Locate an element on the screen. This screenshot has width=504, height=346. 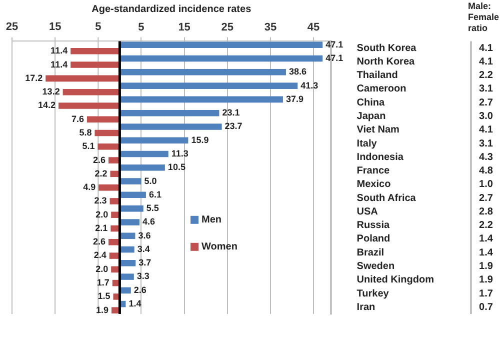
data-label: 2.4 is located at coordinates (100, 255).